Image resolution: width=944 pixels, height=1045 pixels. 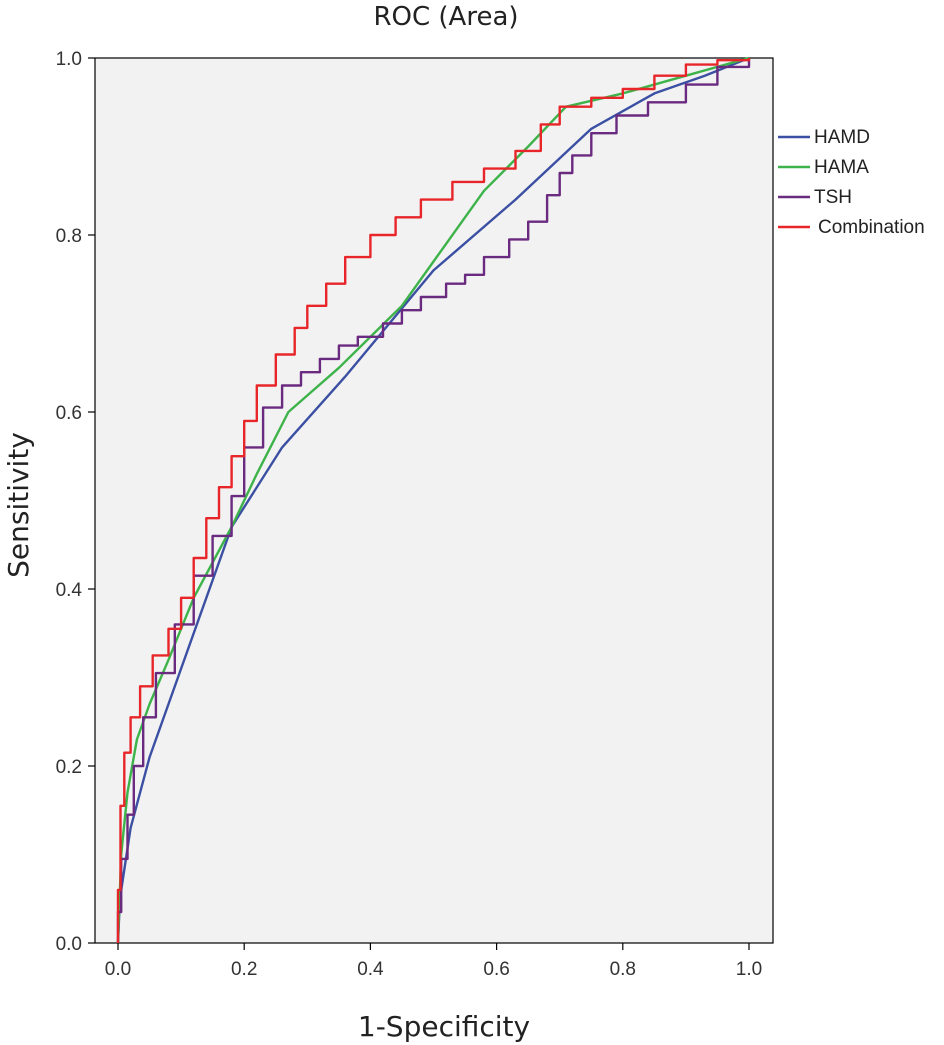 I want to click on y-tick-label: 1.0, so click(x=69, y=59).